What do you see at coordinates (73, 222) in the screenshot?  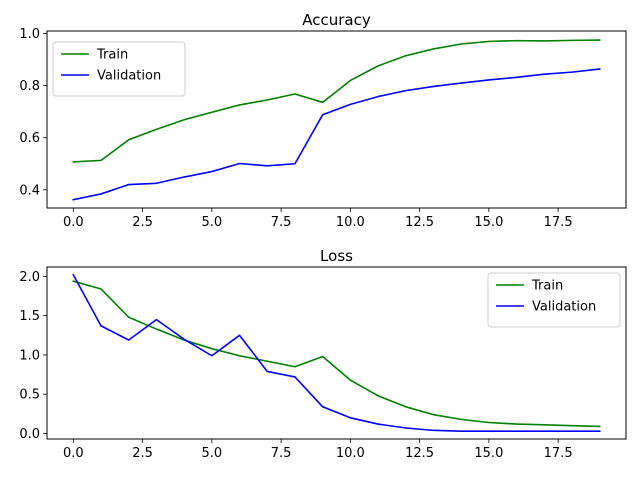 I see `accuracy-x-tick-label: 0.0` at bounding box center [73, 222].